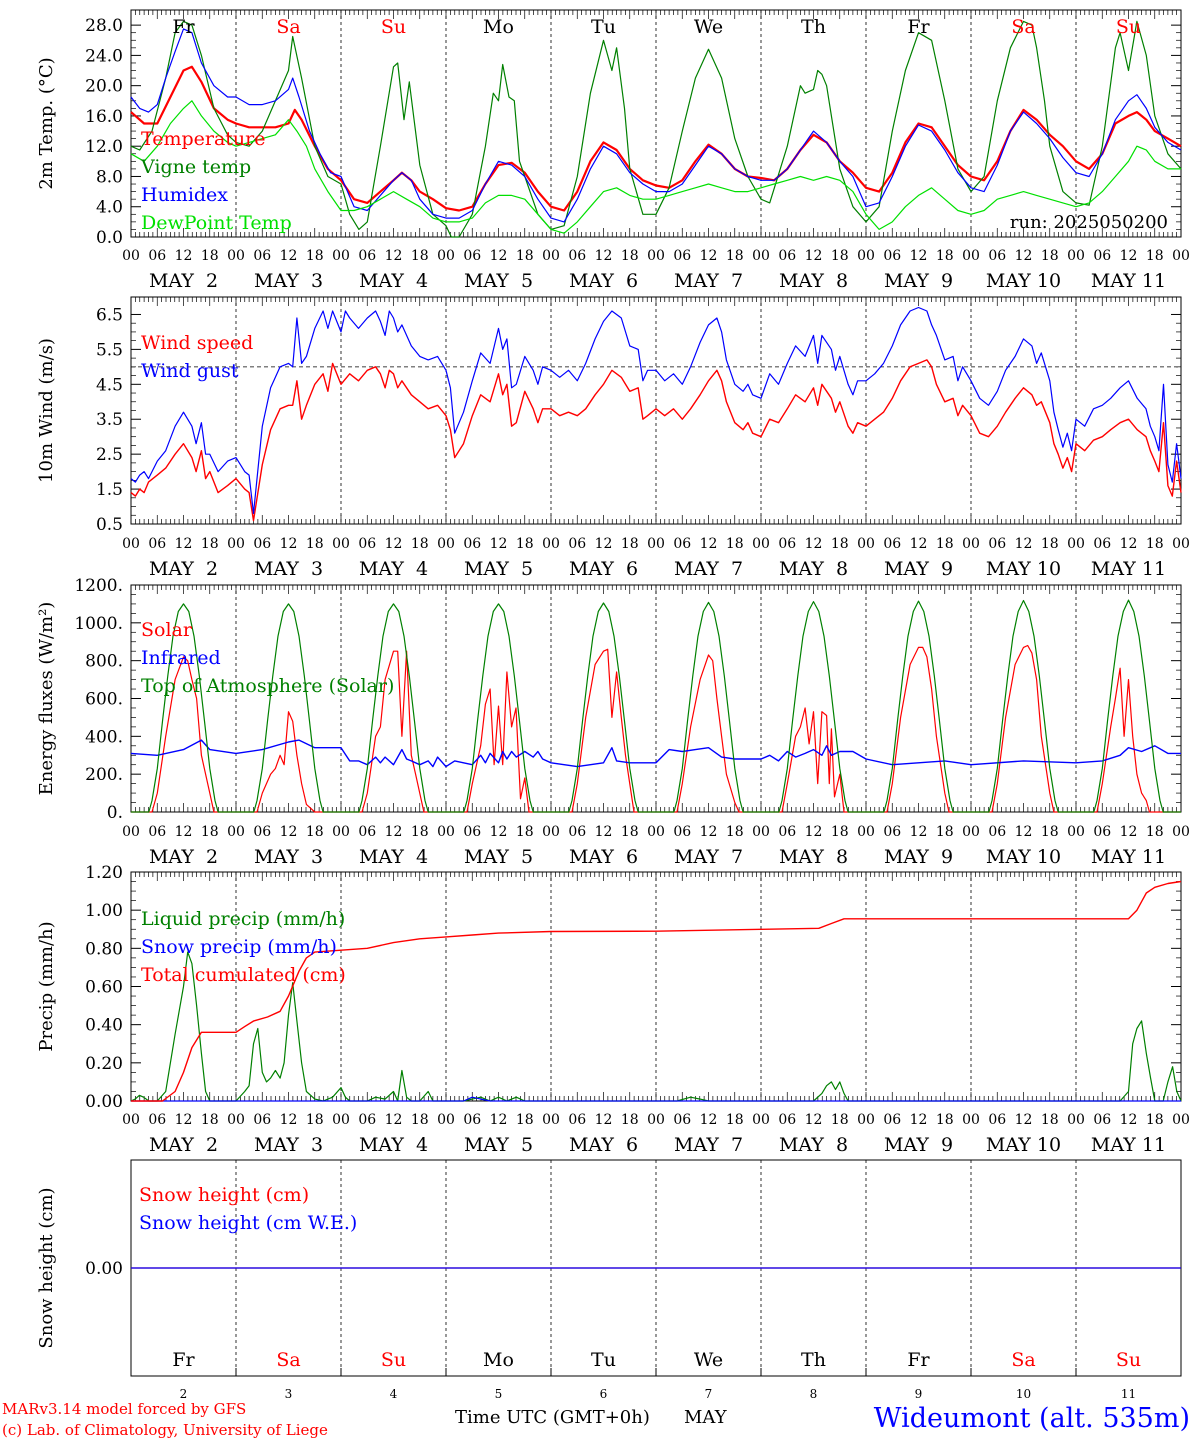 This screenshot has height=1440, width=1194. I want to click on legend-entry: Snow precip (mm/h), so click(239, 947).